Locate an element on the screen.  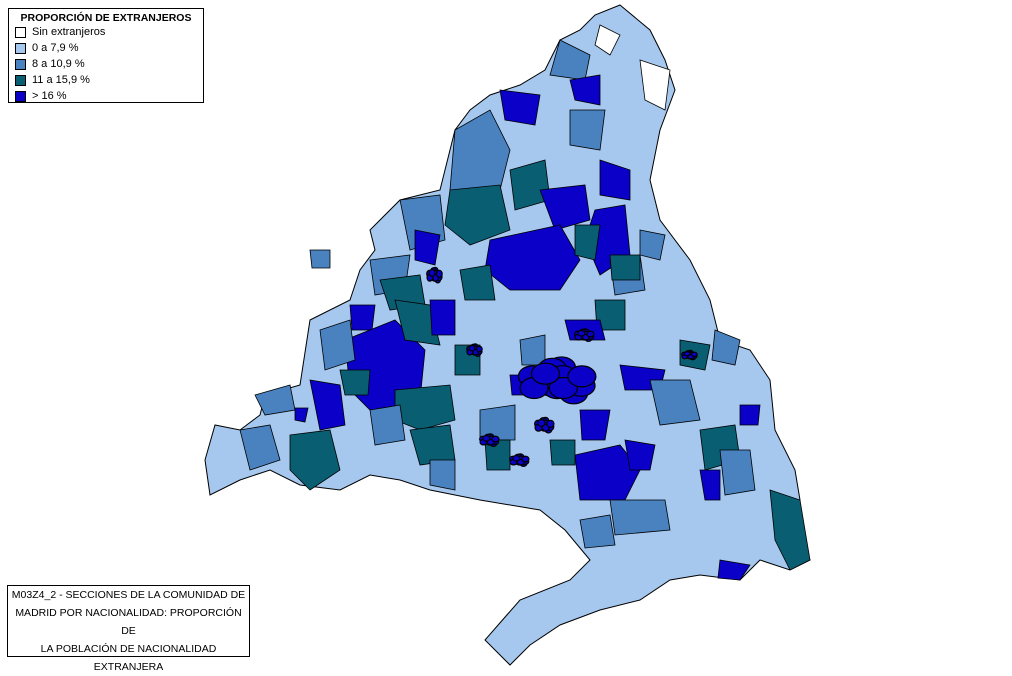
legend-item: Sin extranjeros is located at coordinates (106, 32).